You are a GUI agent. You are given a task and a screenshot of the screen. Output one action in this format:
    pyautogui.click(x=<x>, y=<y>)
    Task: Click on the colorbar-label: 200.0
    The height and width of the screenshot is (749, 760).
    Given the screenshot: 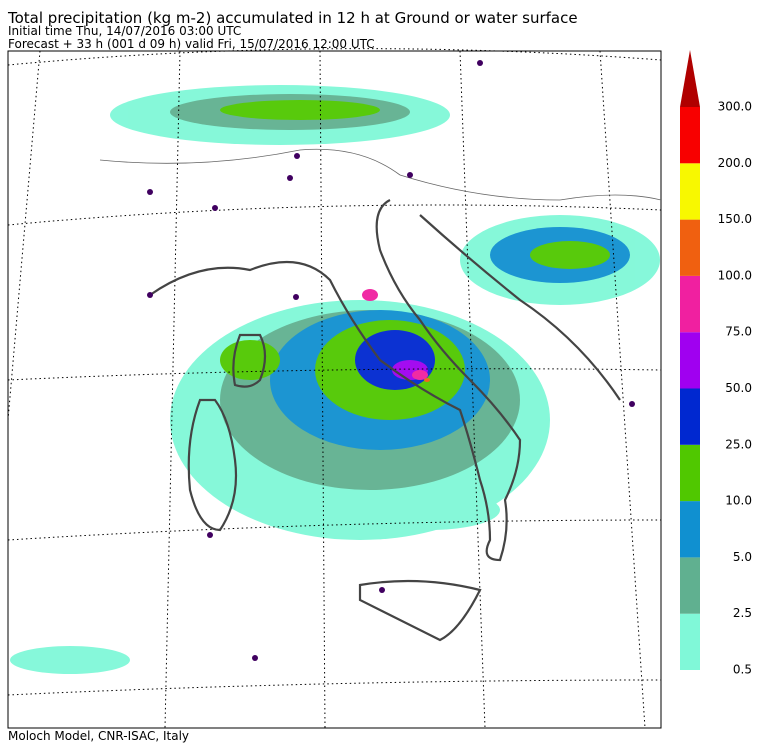 What is the action you would take?
    pyautogui.click(x=735, y=163)
    